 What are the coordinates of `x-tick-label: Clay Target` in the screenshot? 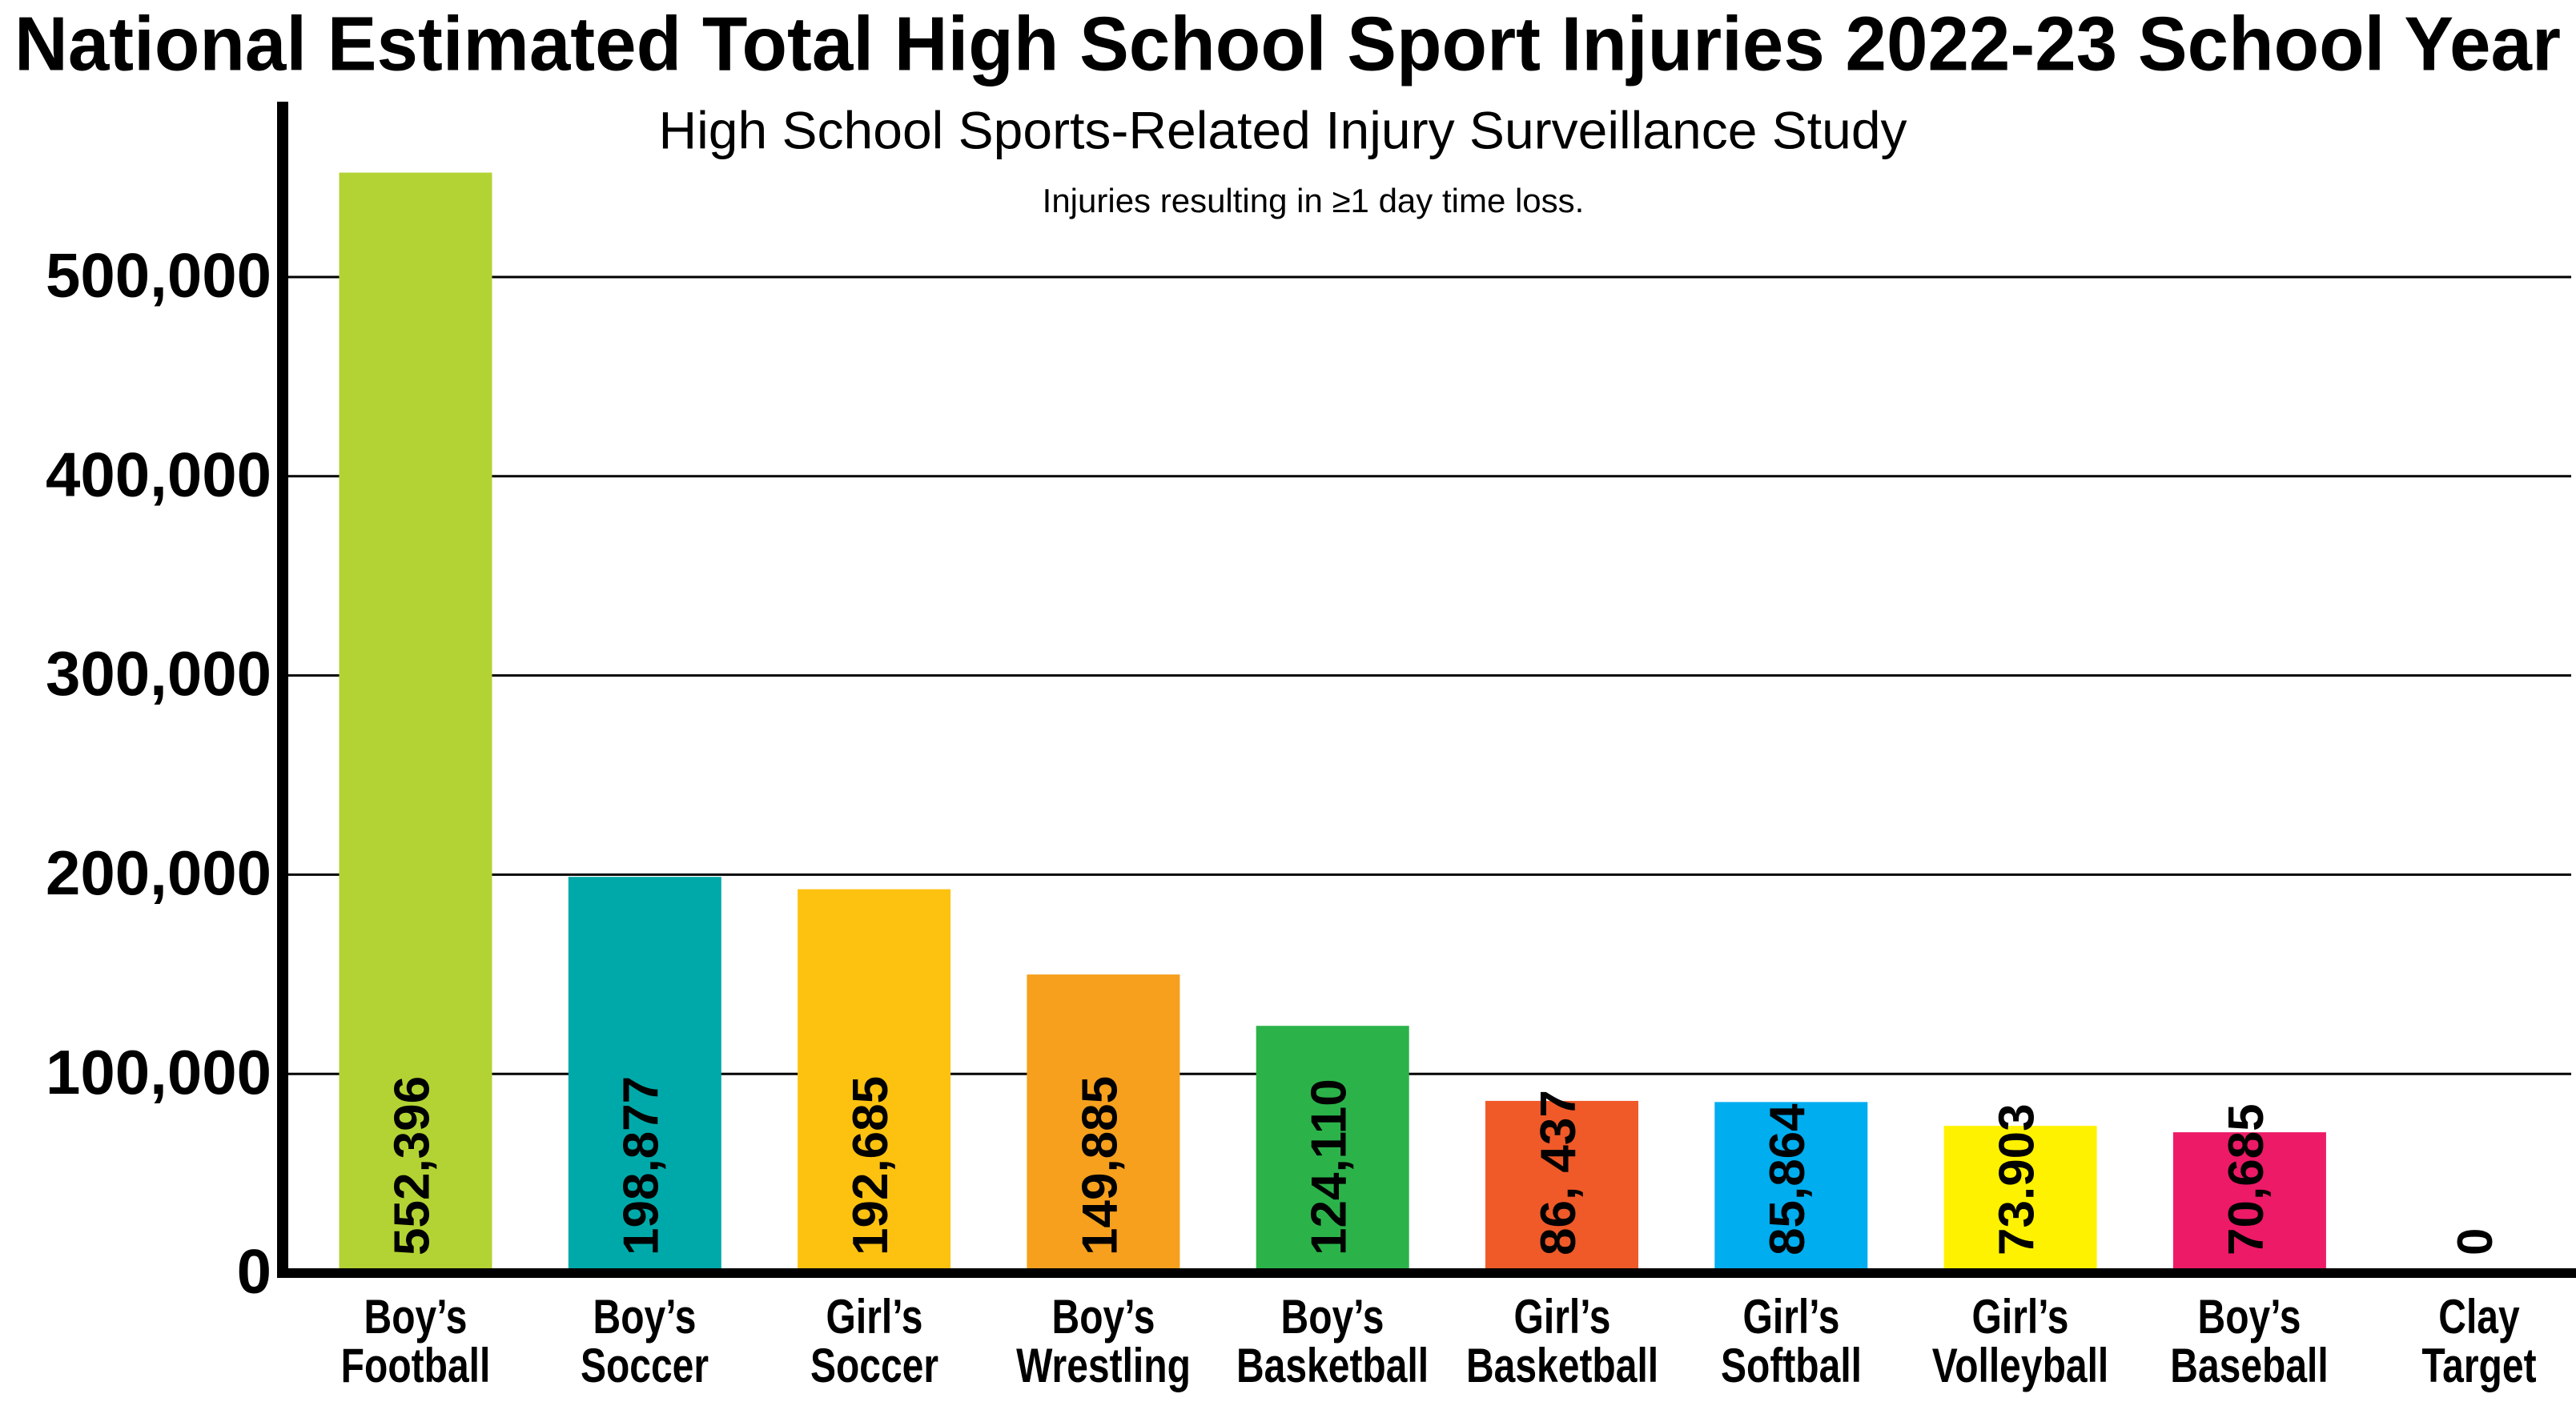 It's located at (2479, 1341).